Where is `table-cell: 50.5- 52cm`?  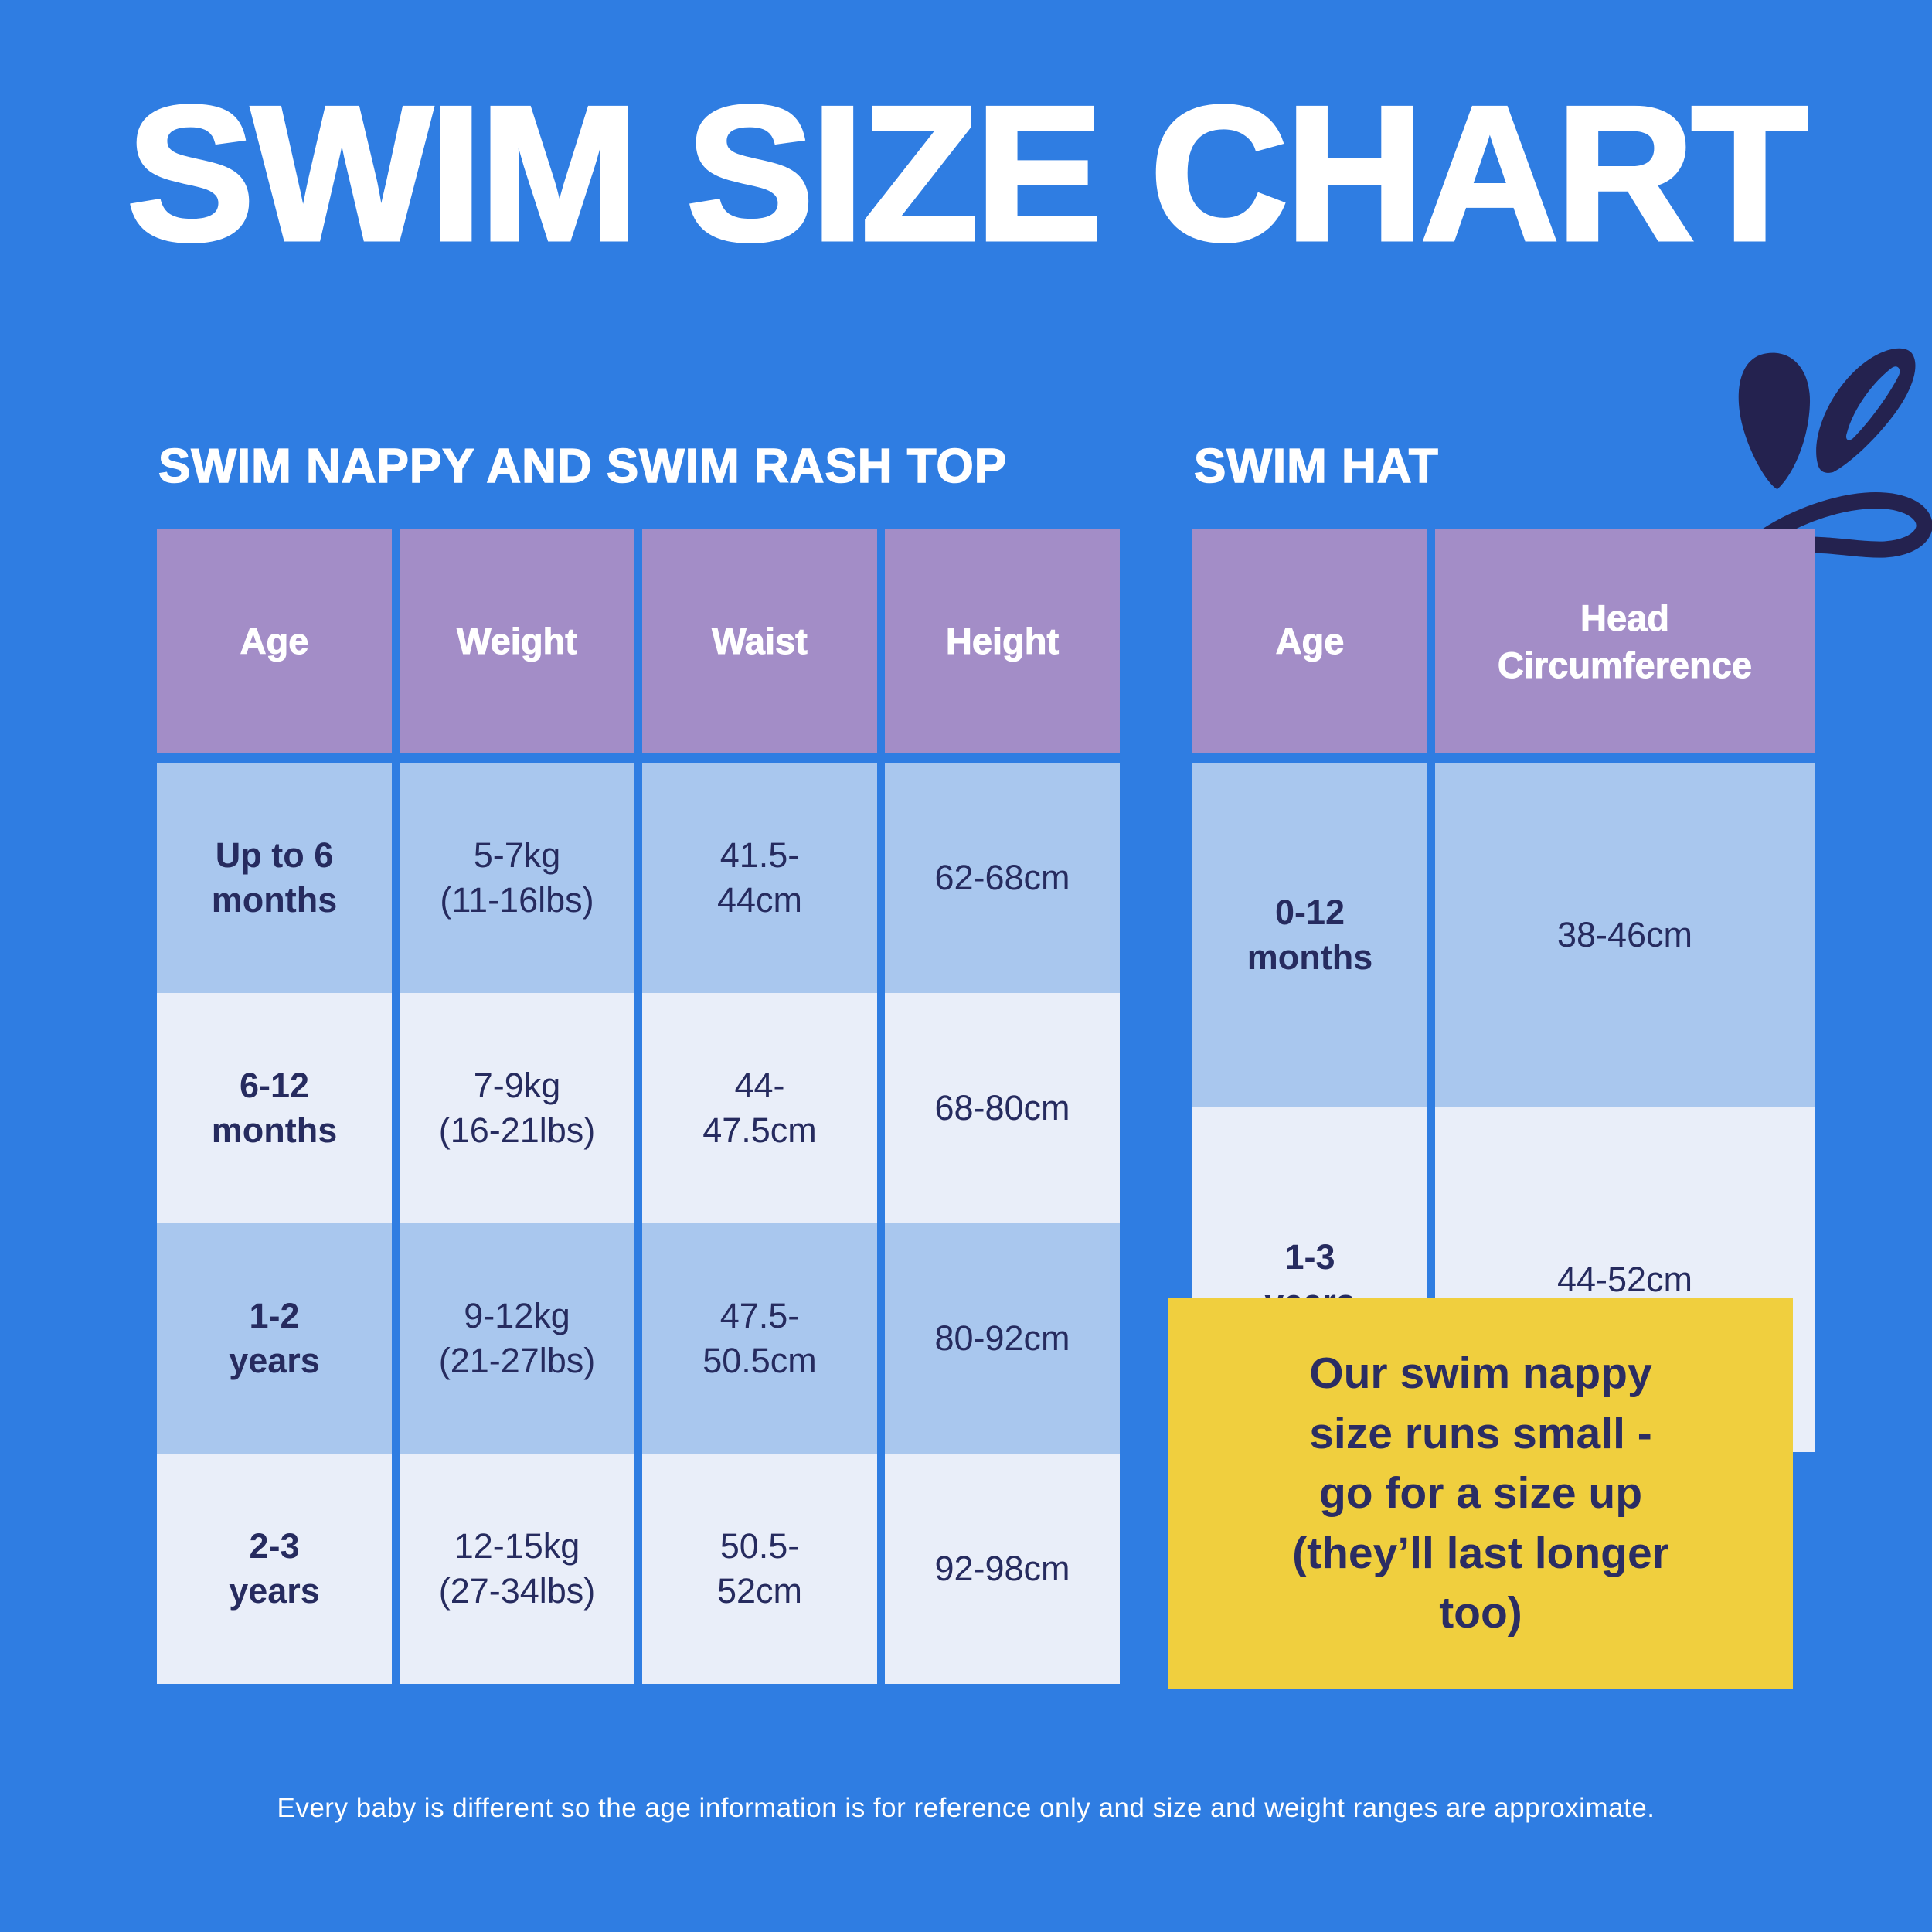 table-cell: 50.5- 52cm is located at coordinates (759, 1569).